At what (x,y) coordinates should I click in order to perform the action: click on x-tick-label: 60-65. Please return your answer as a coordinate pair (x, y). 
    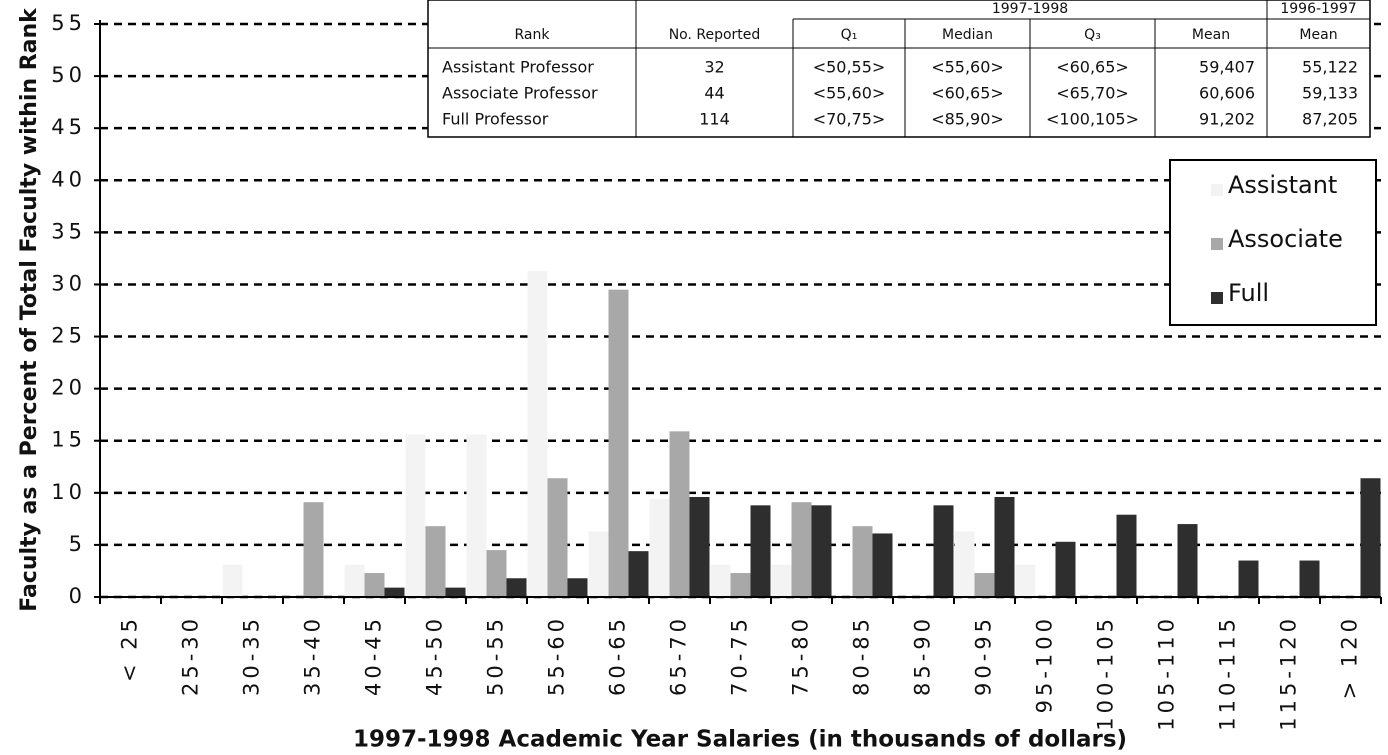
    Looking at the image, I should click on (618, 655).